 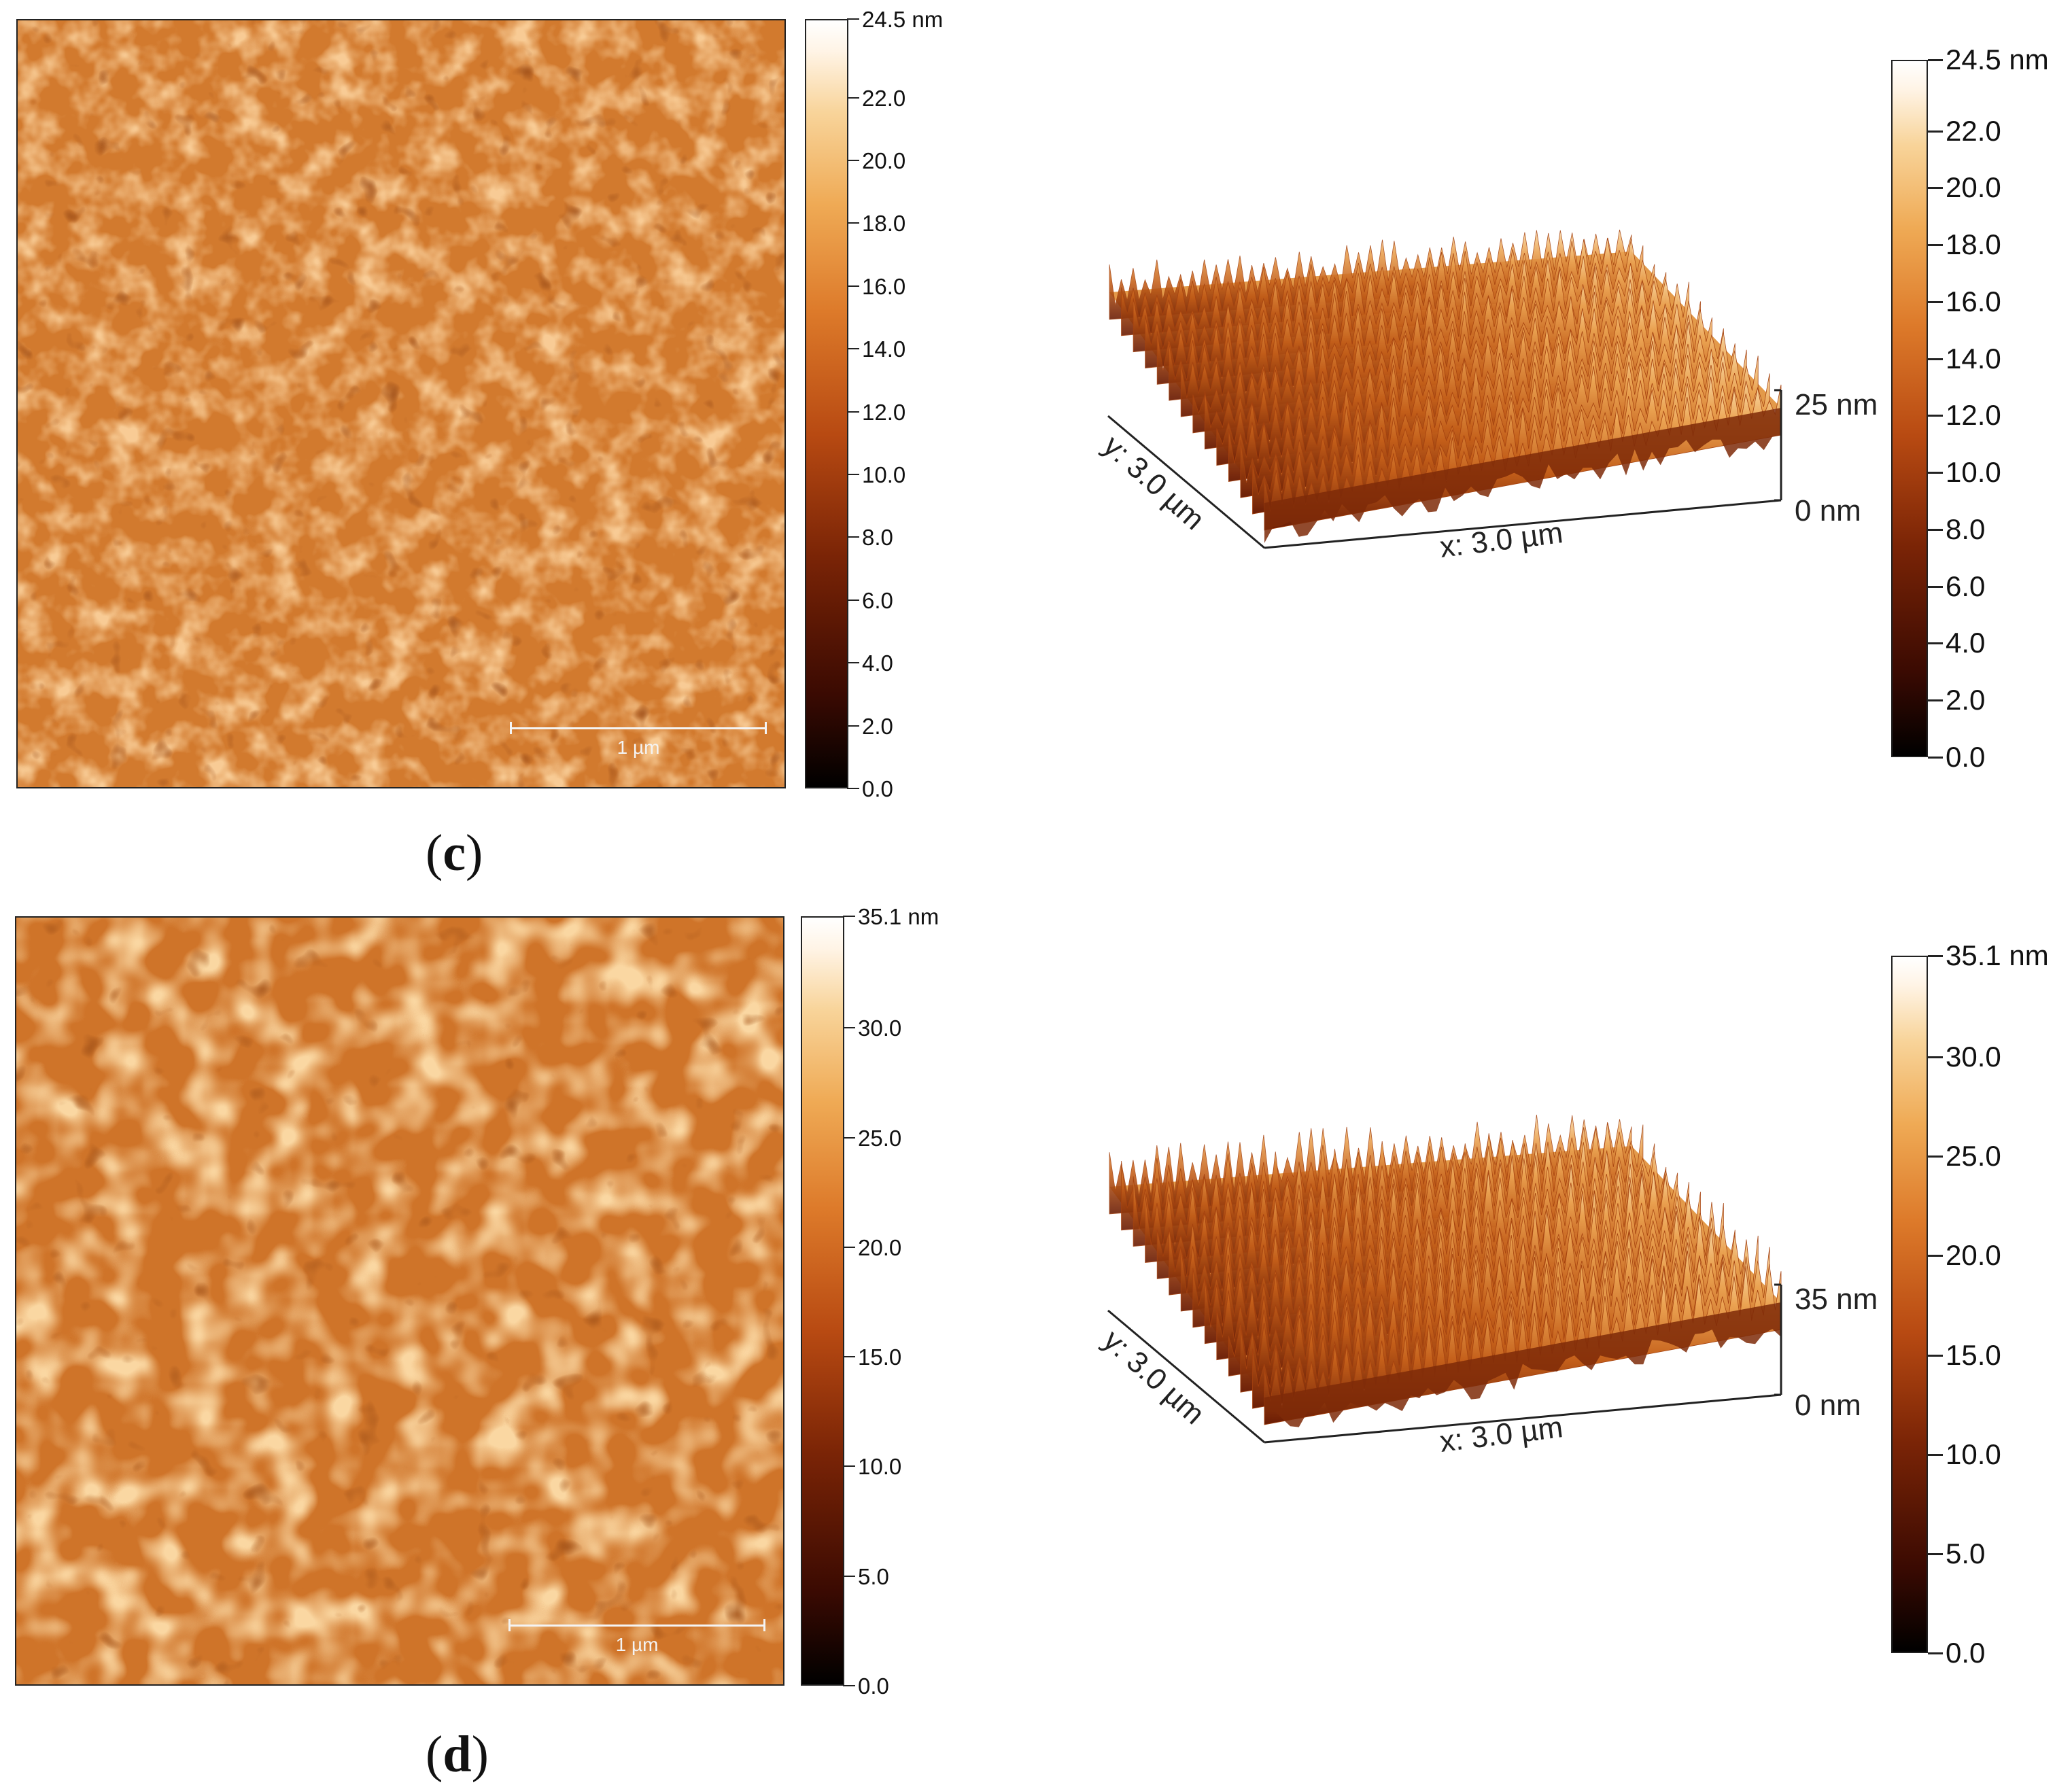 I want to click on z-top-label: 35 nm, so click(x=1836, y=1299).